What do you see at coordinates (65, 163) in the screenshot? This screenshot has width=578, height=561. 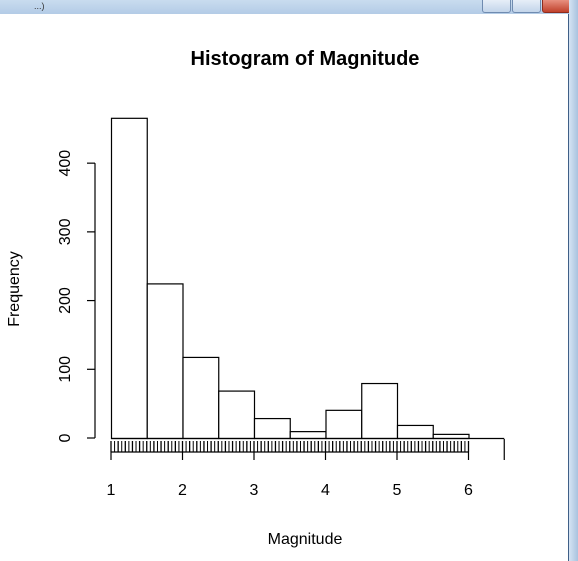 I see `y-tick-label: 400` at bounding box center [65, 163].